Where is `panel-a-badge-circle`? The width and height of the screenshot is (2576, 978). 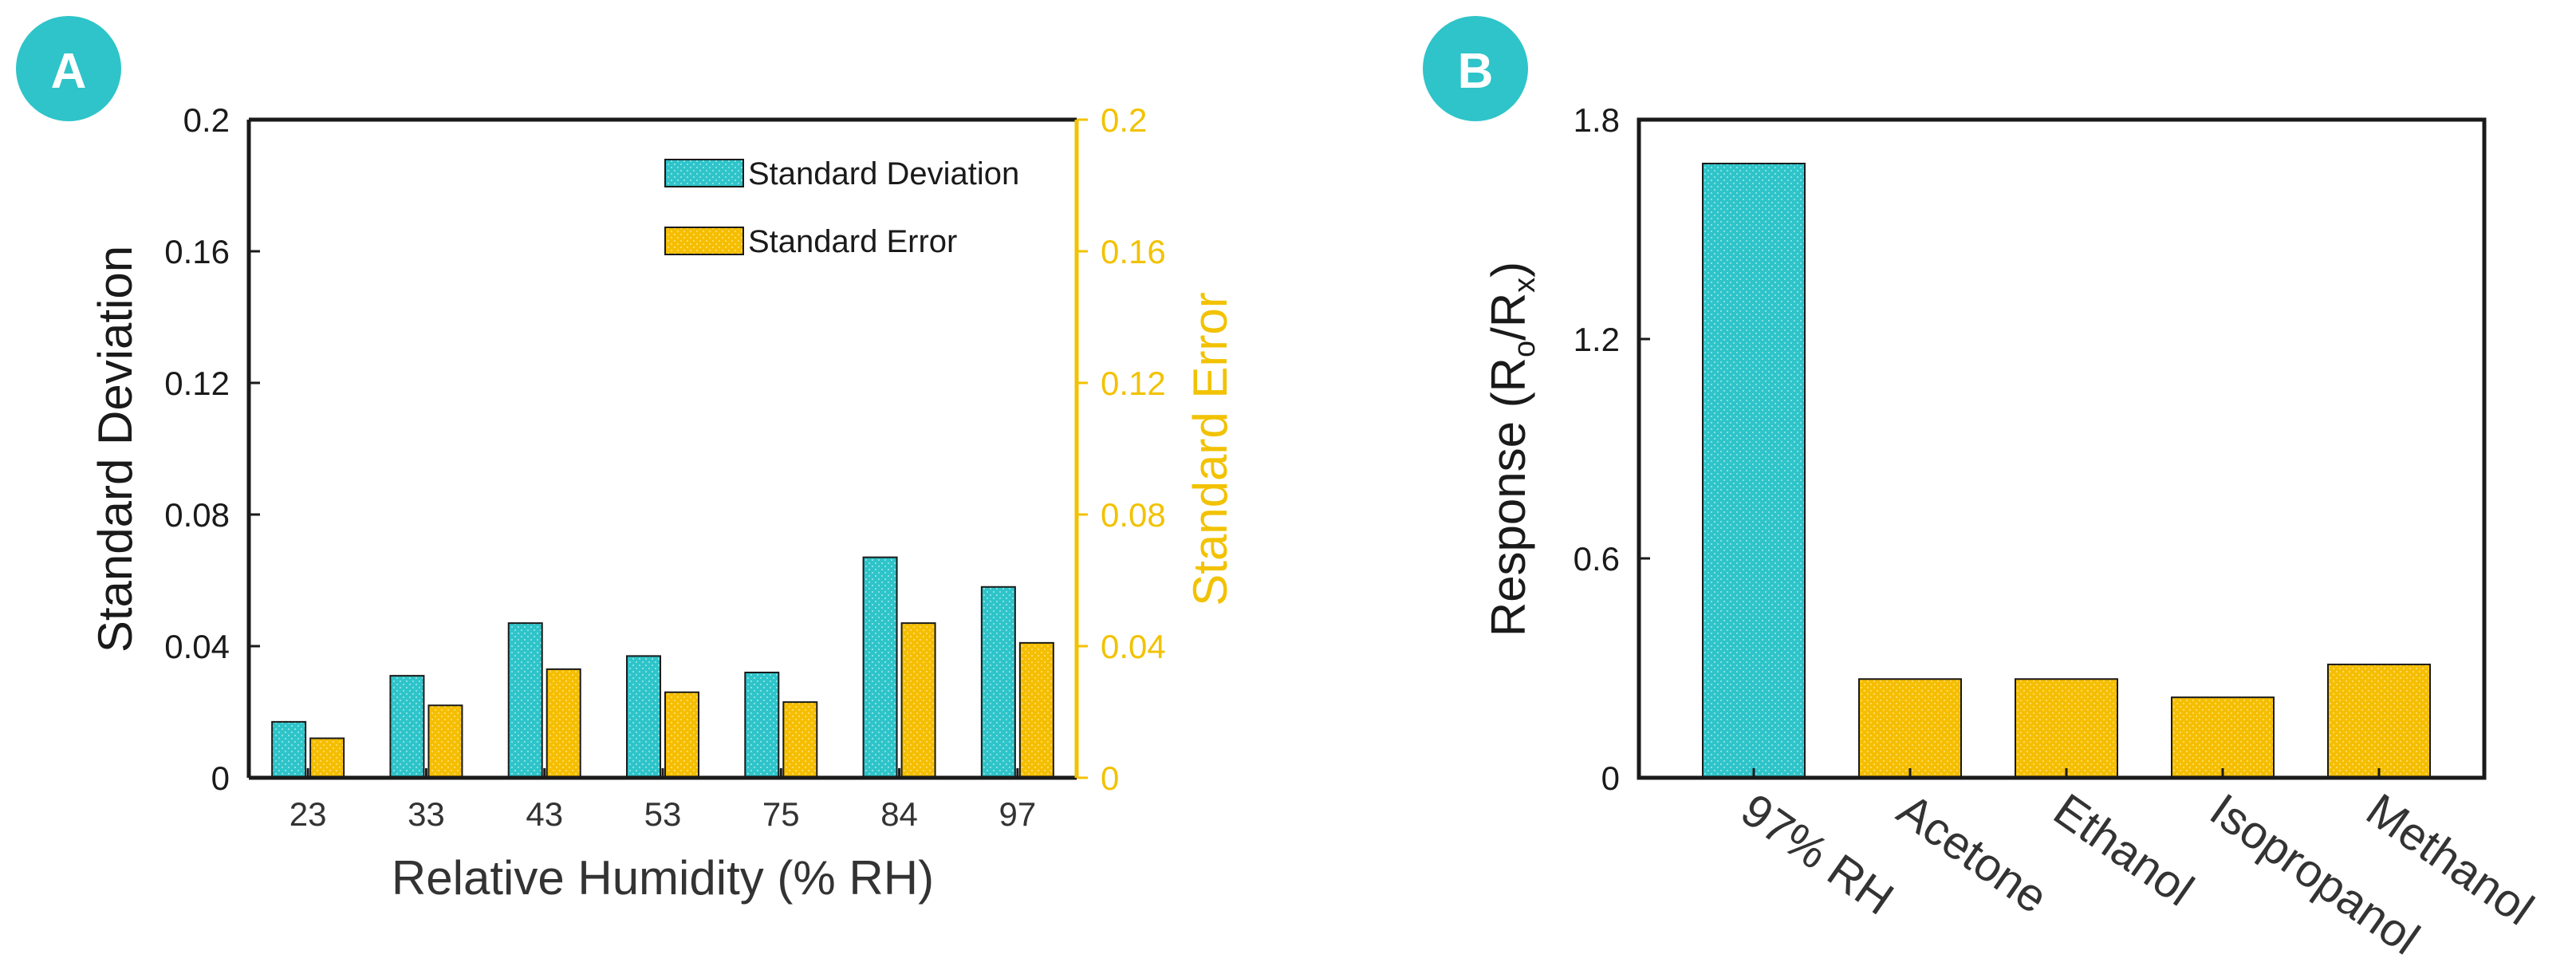 panel-a-badge-circle is located at coordinates (68, 68).